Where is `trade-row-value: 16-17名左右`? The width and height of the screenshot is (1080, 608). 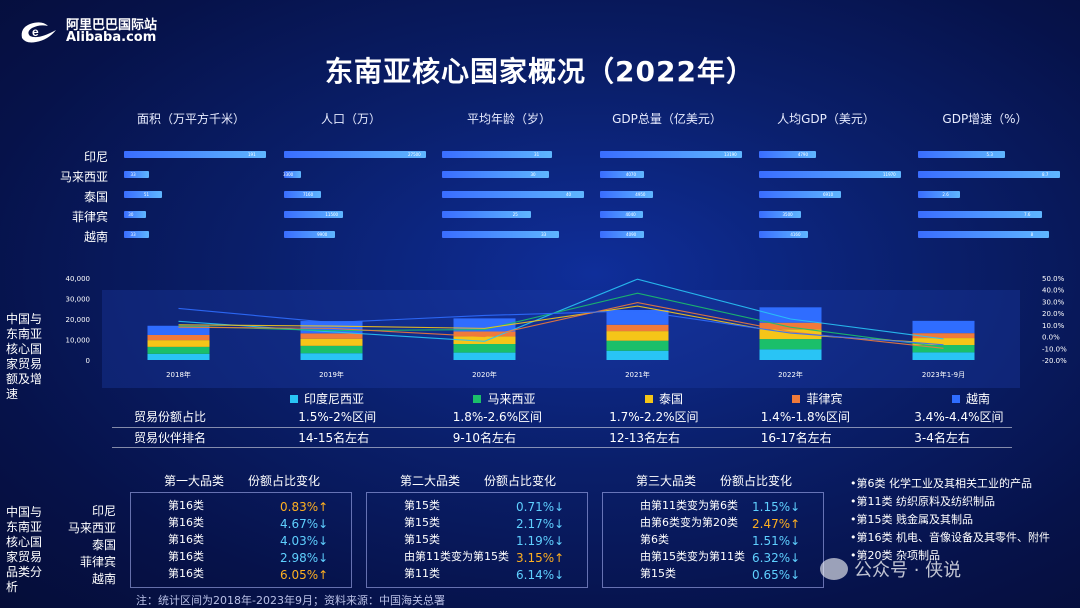 trade-row-value: 16-17名左右 is located at coordinates (796, 437).